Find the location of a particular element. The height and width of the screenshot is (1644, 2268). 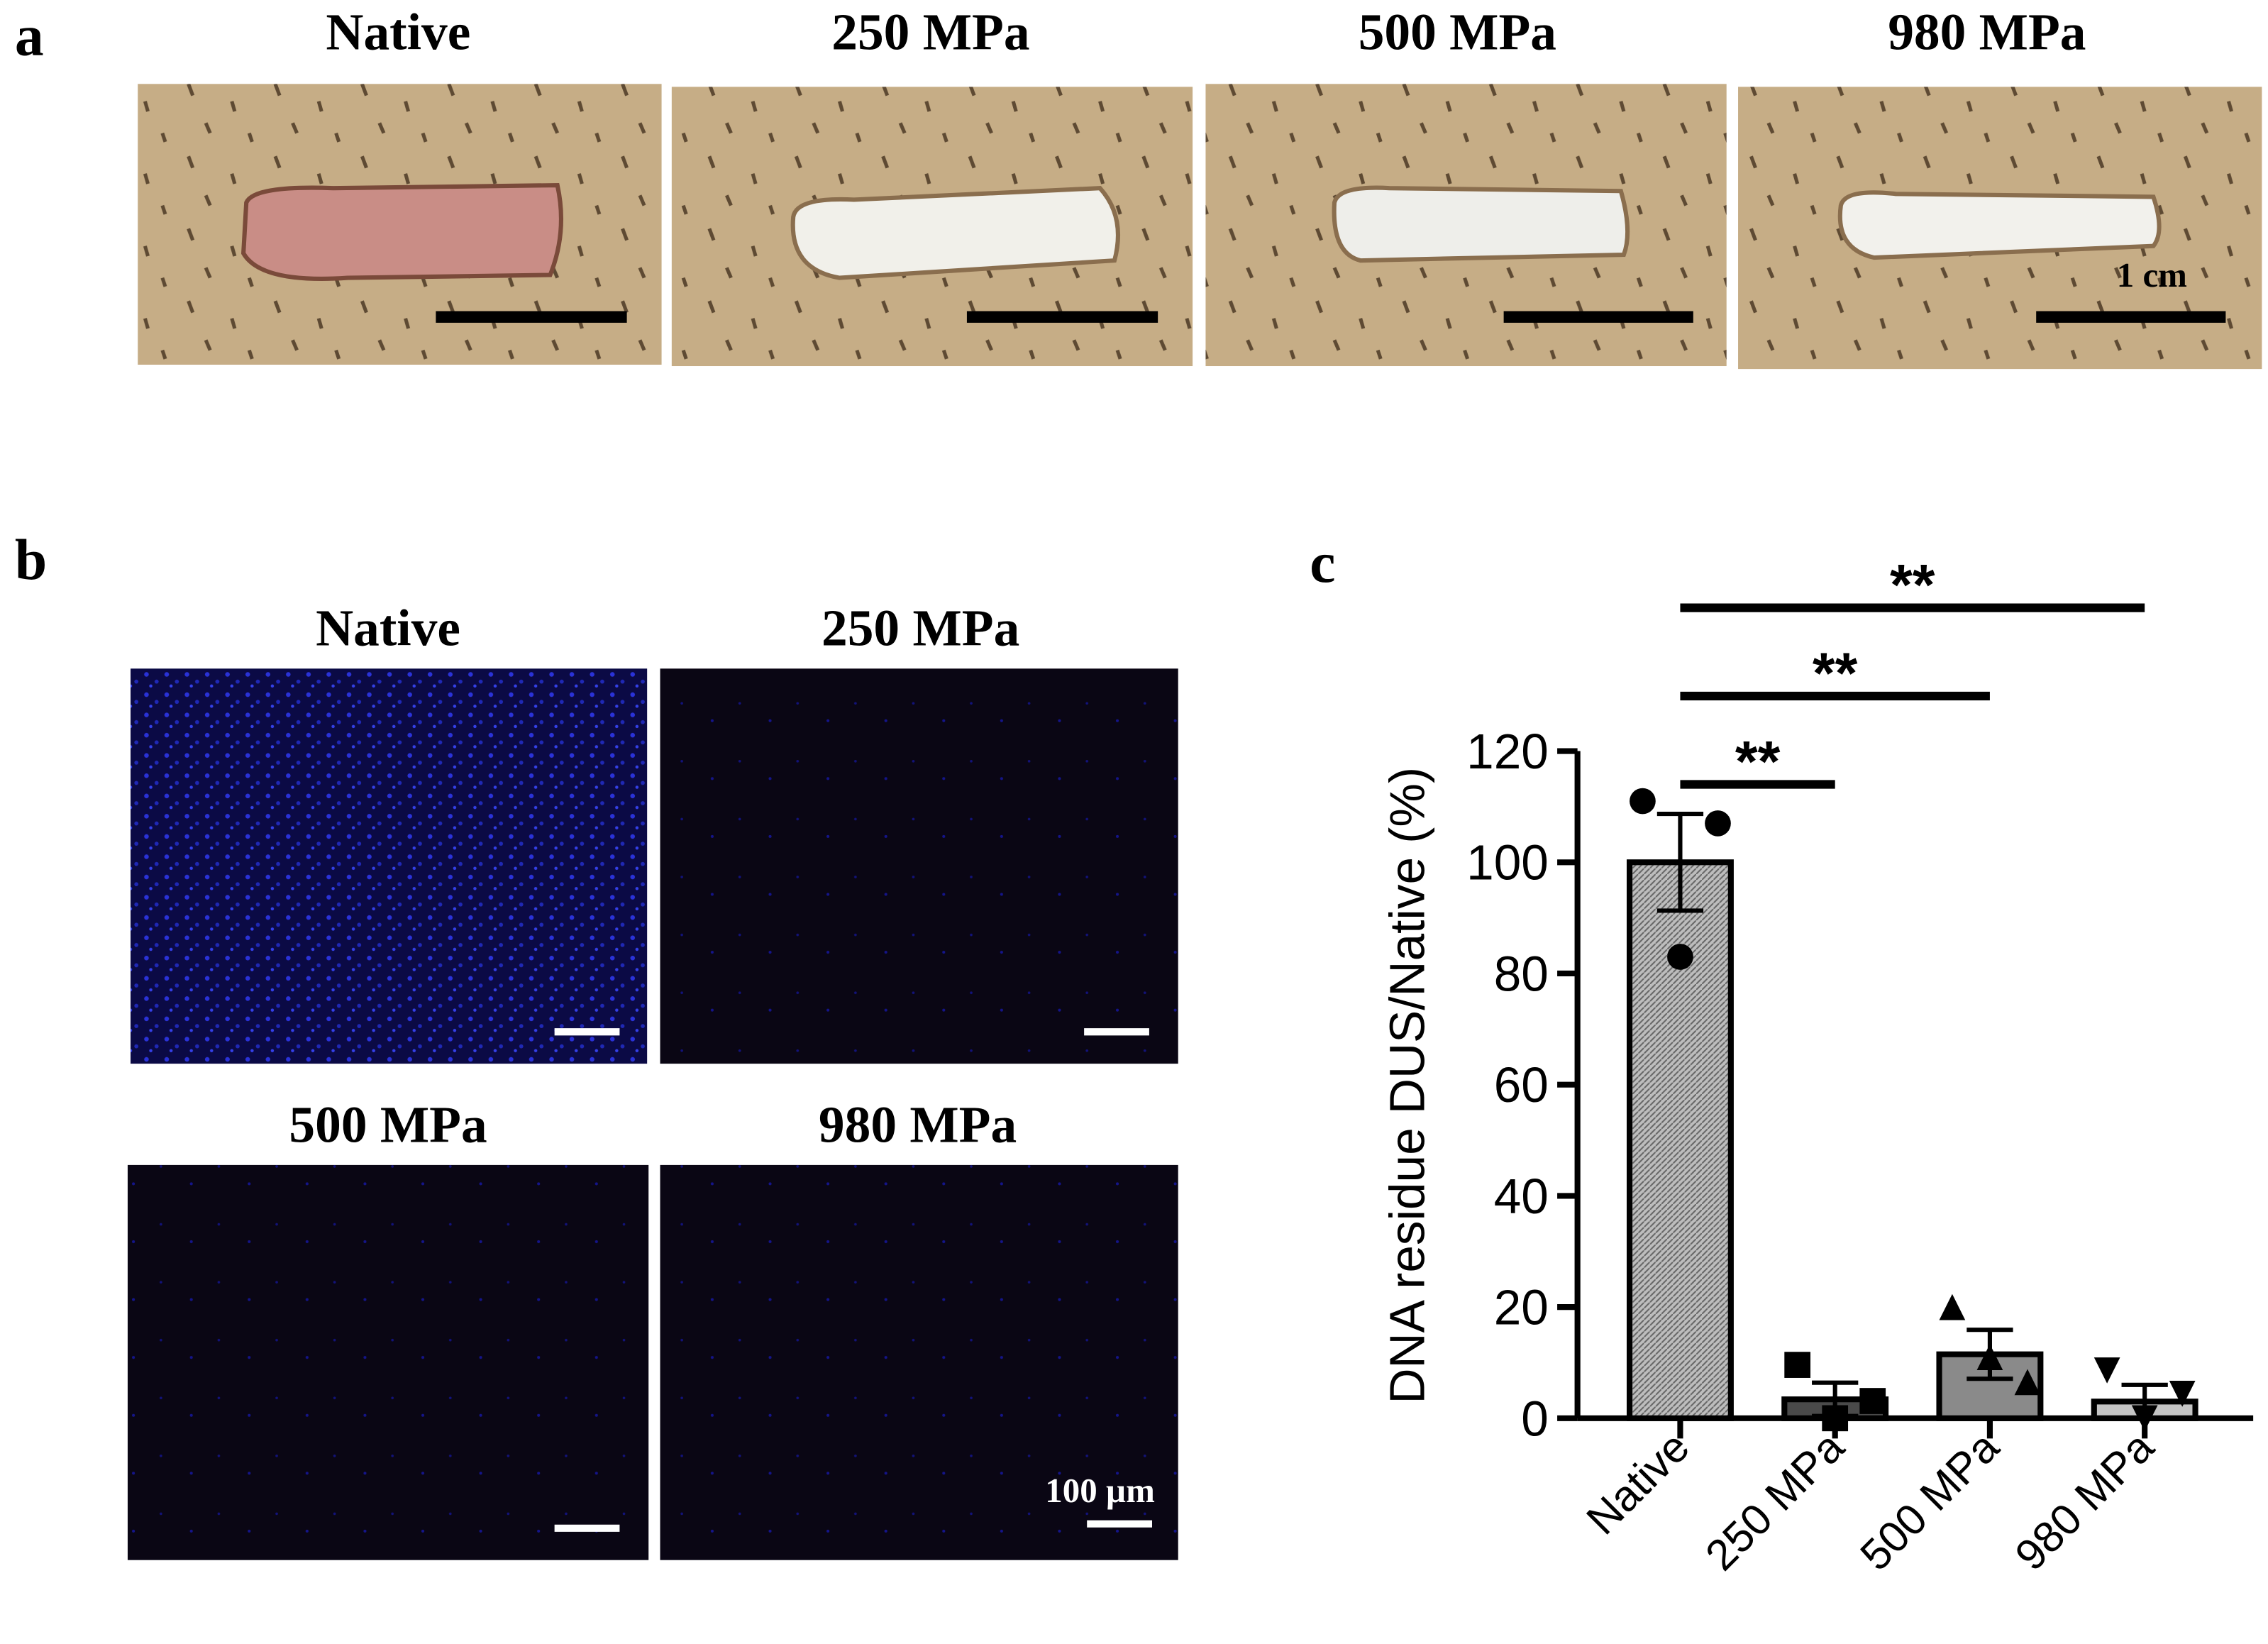

x-tick-label: Native is located at coordinates (1638, 1483).